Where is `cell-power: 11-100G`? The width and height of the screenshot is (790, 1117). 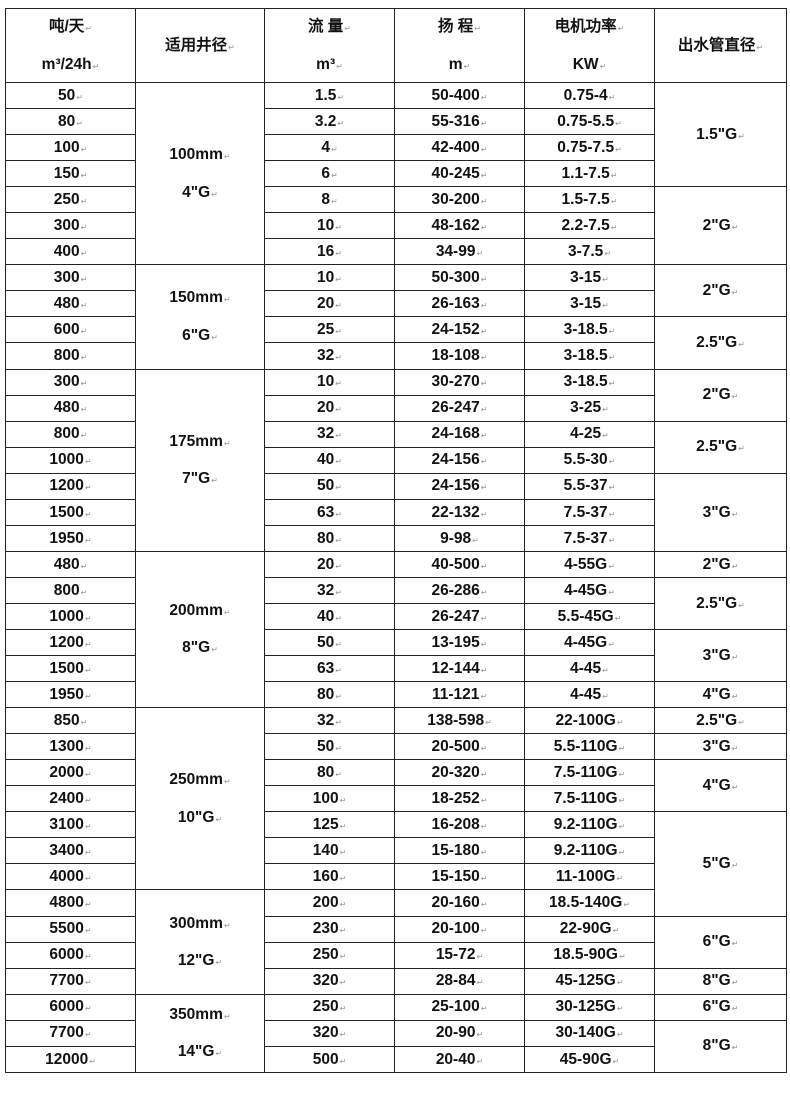 cell-power: 11-100G is located at coordinates (589, 877).